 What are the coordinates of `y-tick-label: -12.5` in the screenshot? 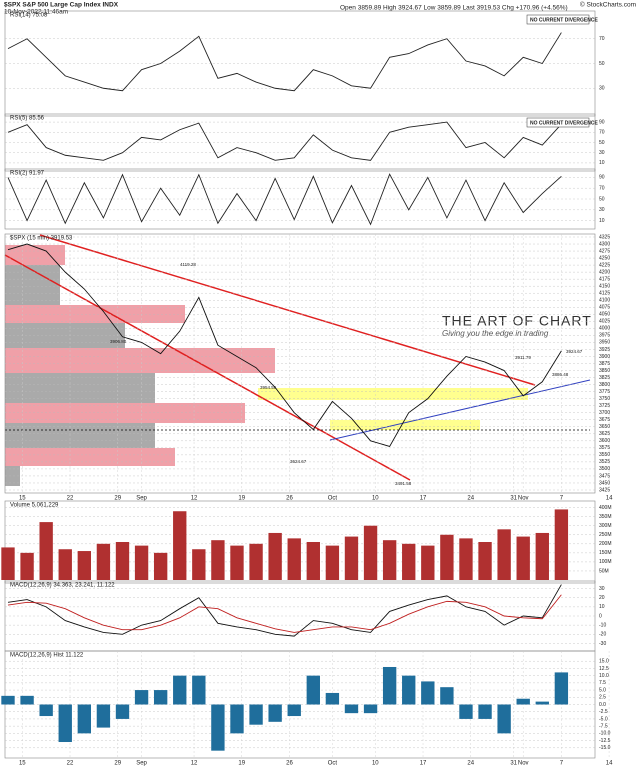 It's located at (605, 741).